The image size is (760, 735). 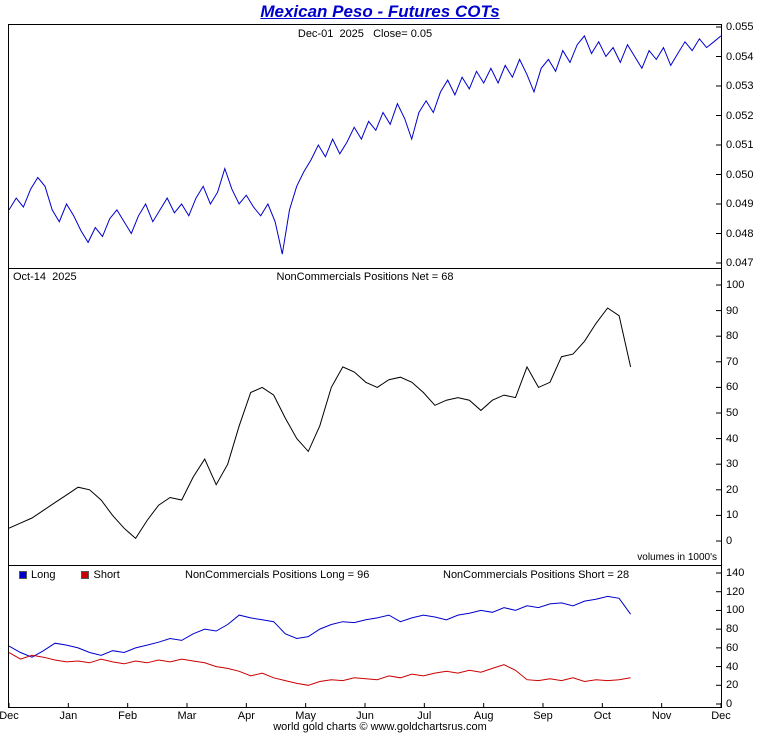 I want to click on y-tick-label: 10, so click(x=732, y=515).